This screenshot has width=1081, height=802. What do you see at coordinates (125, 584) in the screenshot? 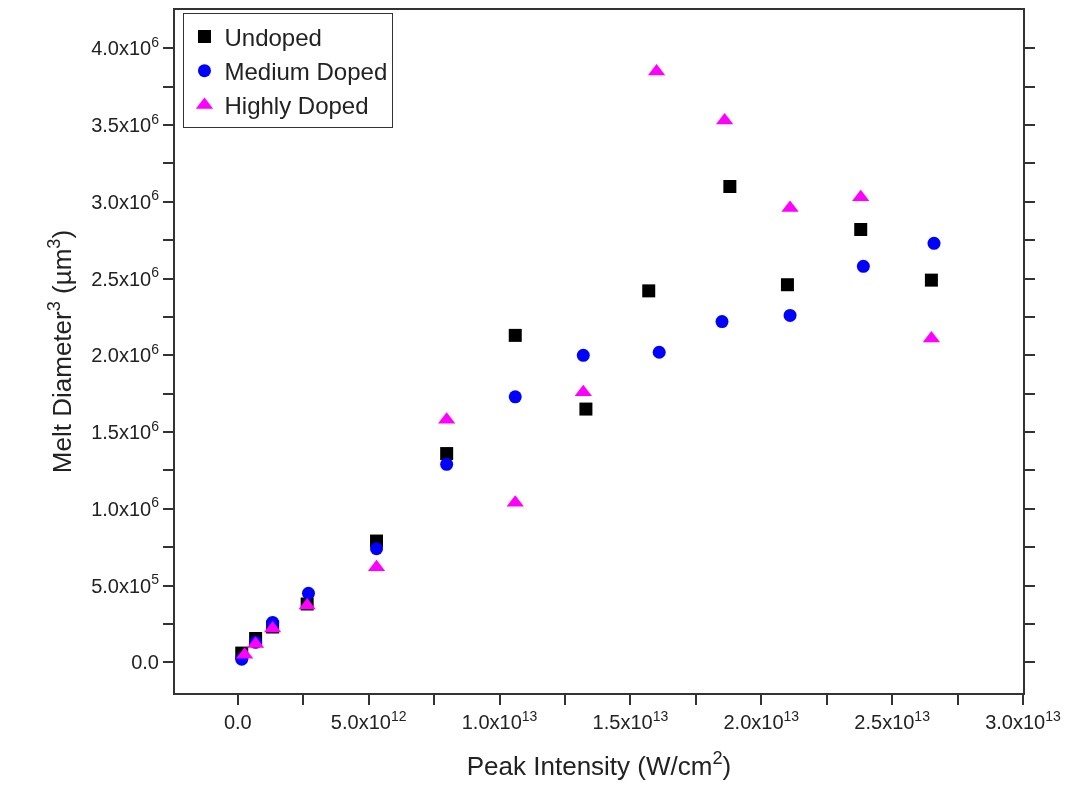
I see `y-tick-label: 5.0x10$^{5}$` at bounding box center [125, 584].